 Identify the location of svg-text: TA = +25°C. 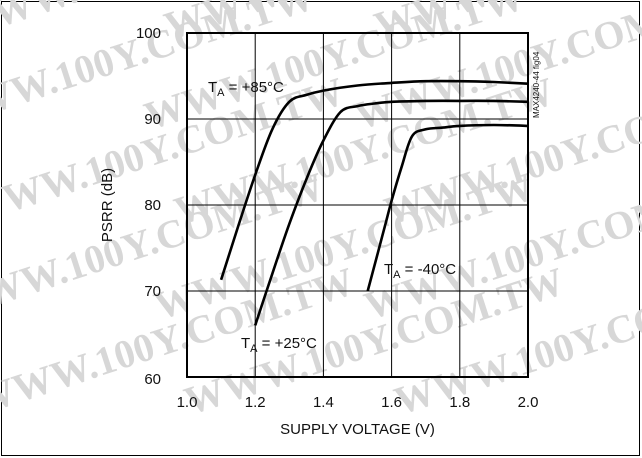
(279, 345).